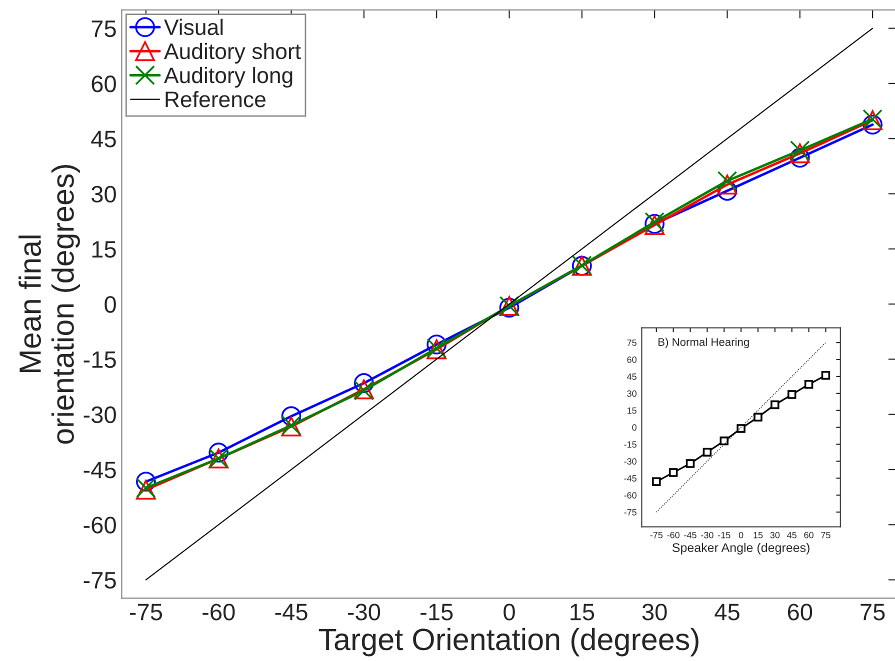 The image size is (895, 661). I want to click on x-axis-title: Target Orientation (degrees), so click(508, 642).